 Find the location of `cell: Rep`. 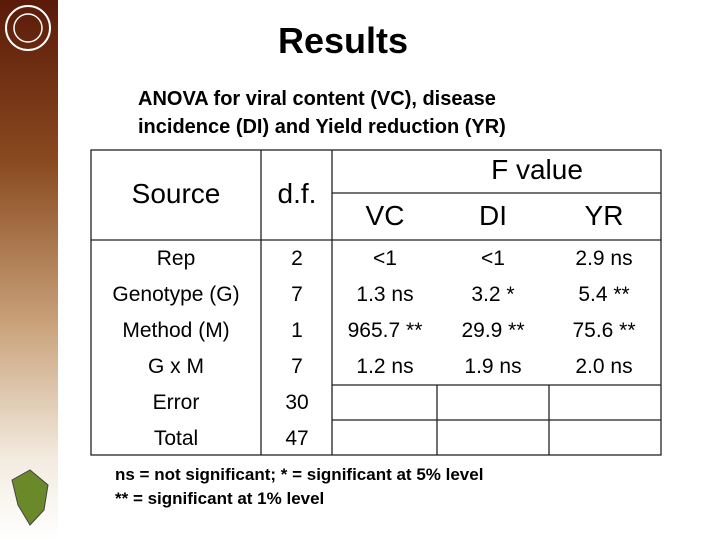

cell: Rep is located at coordinates (176, 258).